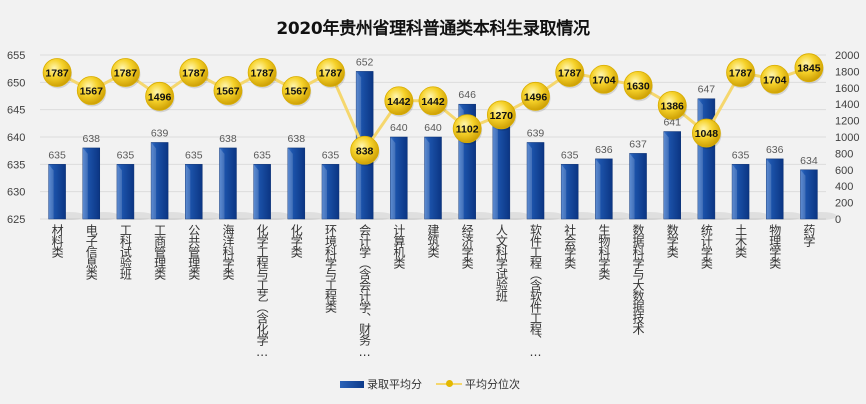 The image size is (866, 404). I want to click on y-left-tick-label: 640, so click(16, 138).